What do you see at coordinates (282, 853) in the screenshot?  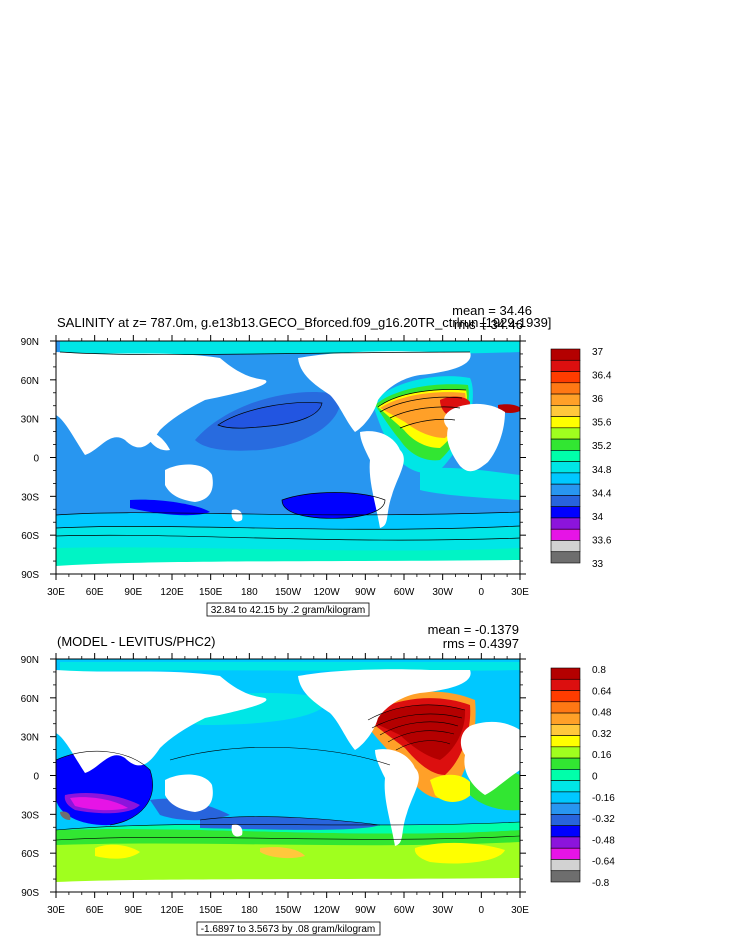 I see `p2-southern-yellow-mid` at bounding box center [282, 853].